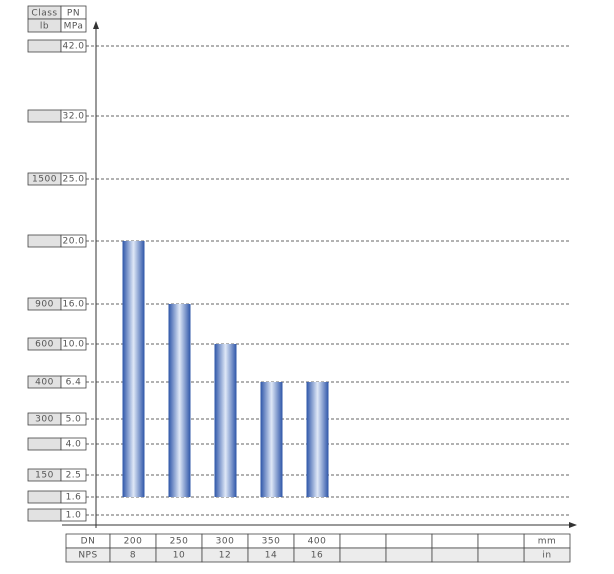  What do you see at coordinates (271, 542) in the screenshot?
I see `x-tick-label: 350` at bounding box center [271, 542].